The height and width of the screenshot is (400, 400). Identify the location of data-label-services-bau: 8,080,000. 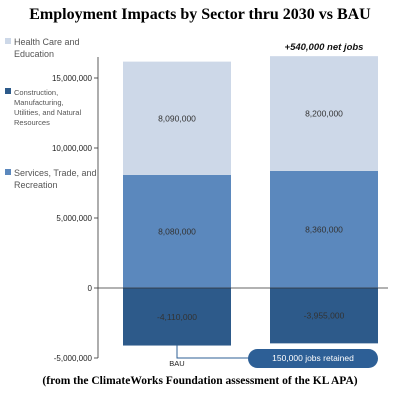
(177, 231).